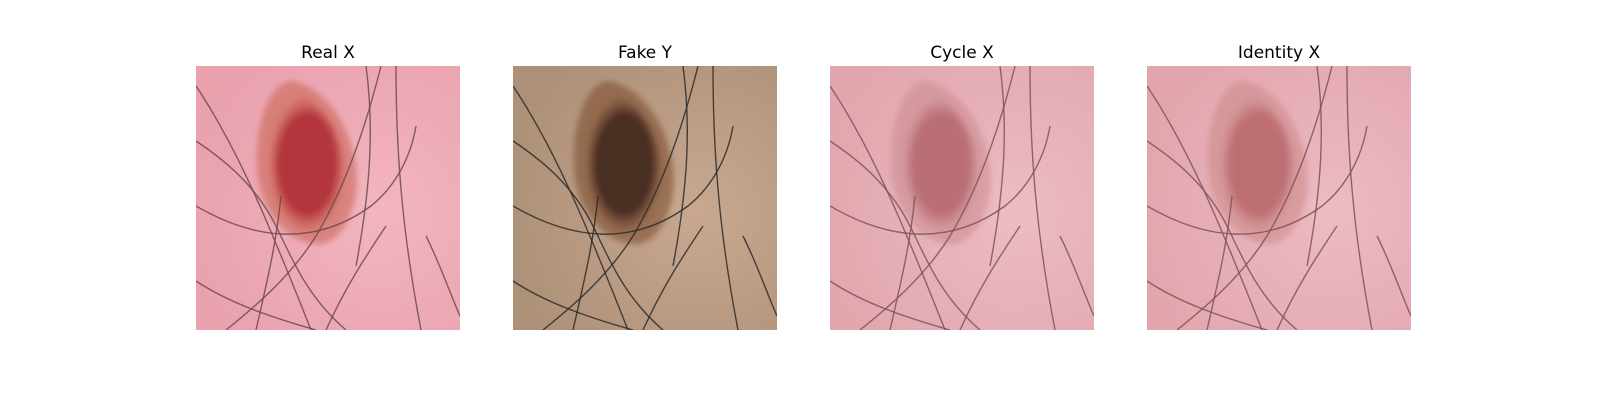 This screenshot has height=400, width=1600. I want to click on panel-fake-y: Fake Y, so click(645, 185).